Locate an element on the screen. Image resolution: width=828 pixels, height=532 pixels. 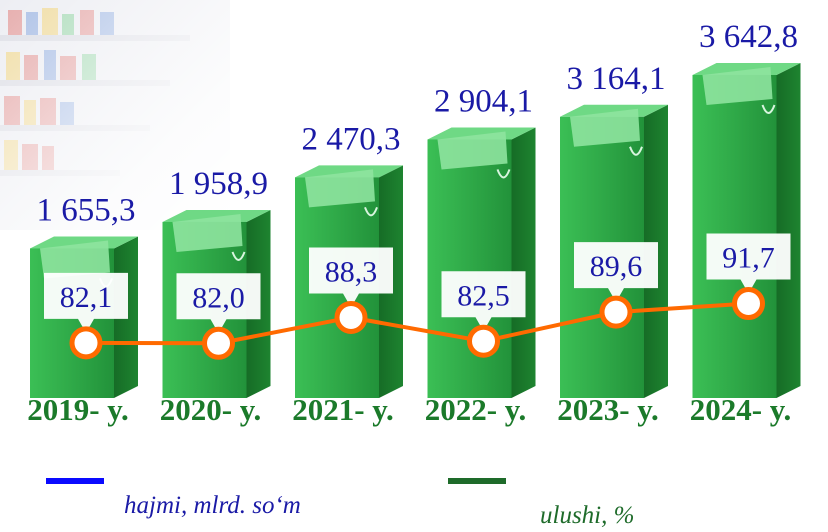
store-shelves-background is located at coordinates (115, 115).